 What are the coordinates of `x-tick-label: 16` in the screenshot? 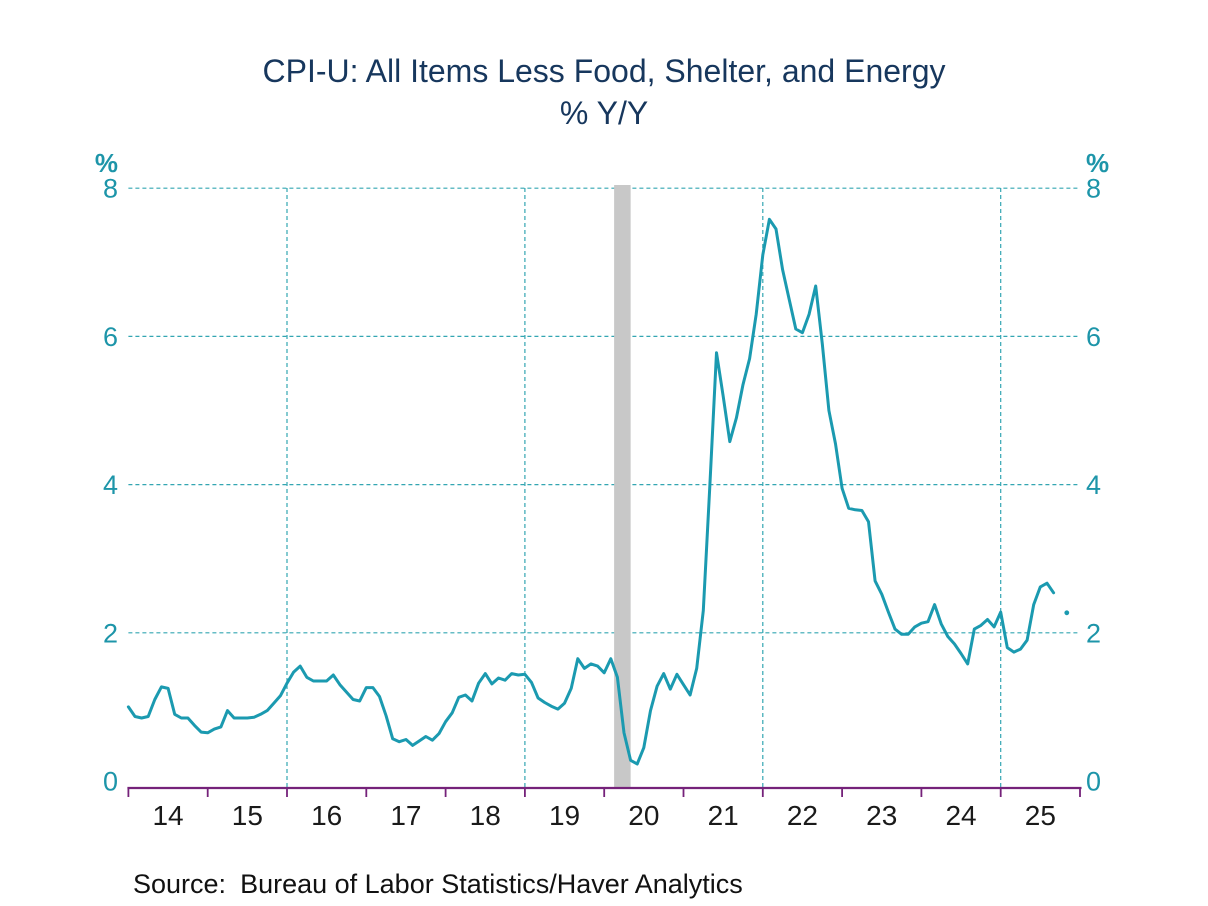 It's located at (326, 815).